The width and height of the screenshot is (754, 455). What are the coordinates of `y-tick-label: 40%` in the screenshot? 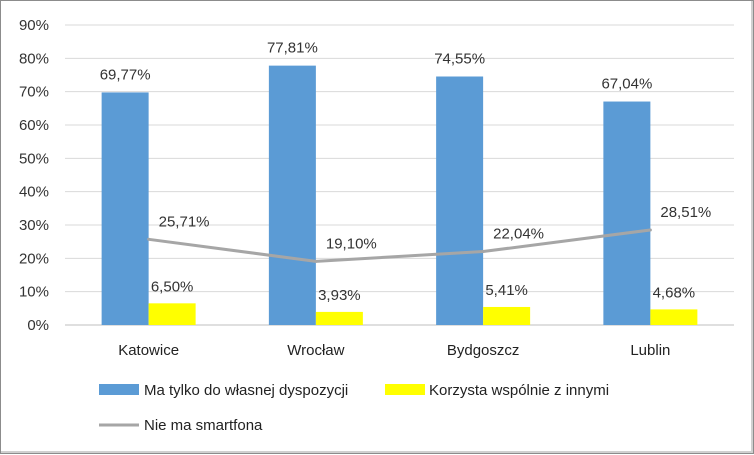 It's located at (34, 192).